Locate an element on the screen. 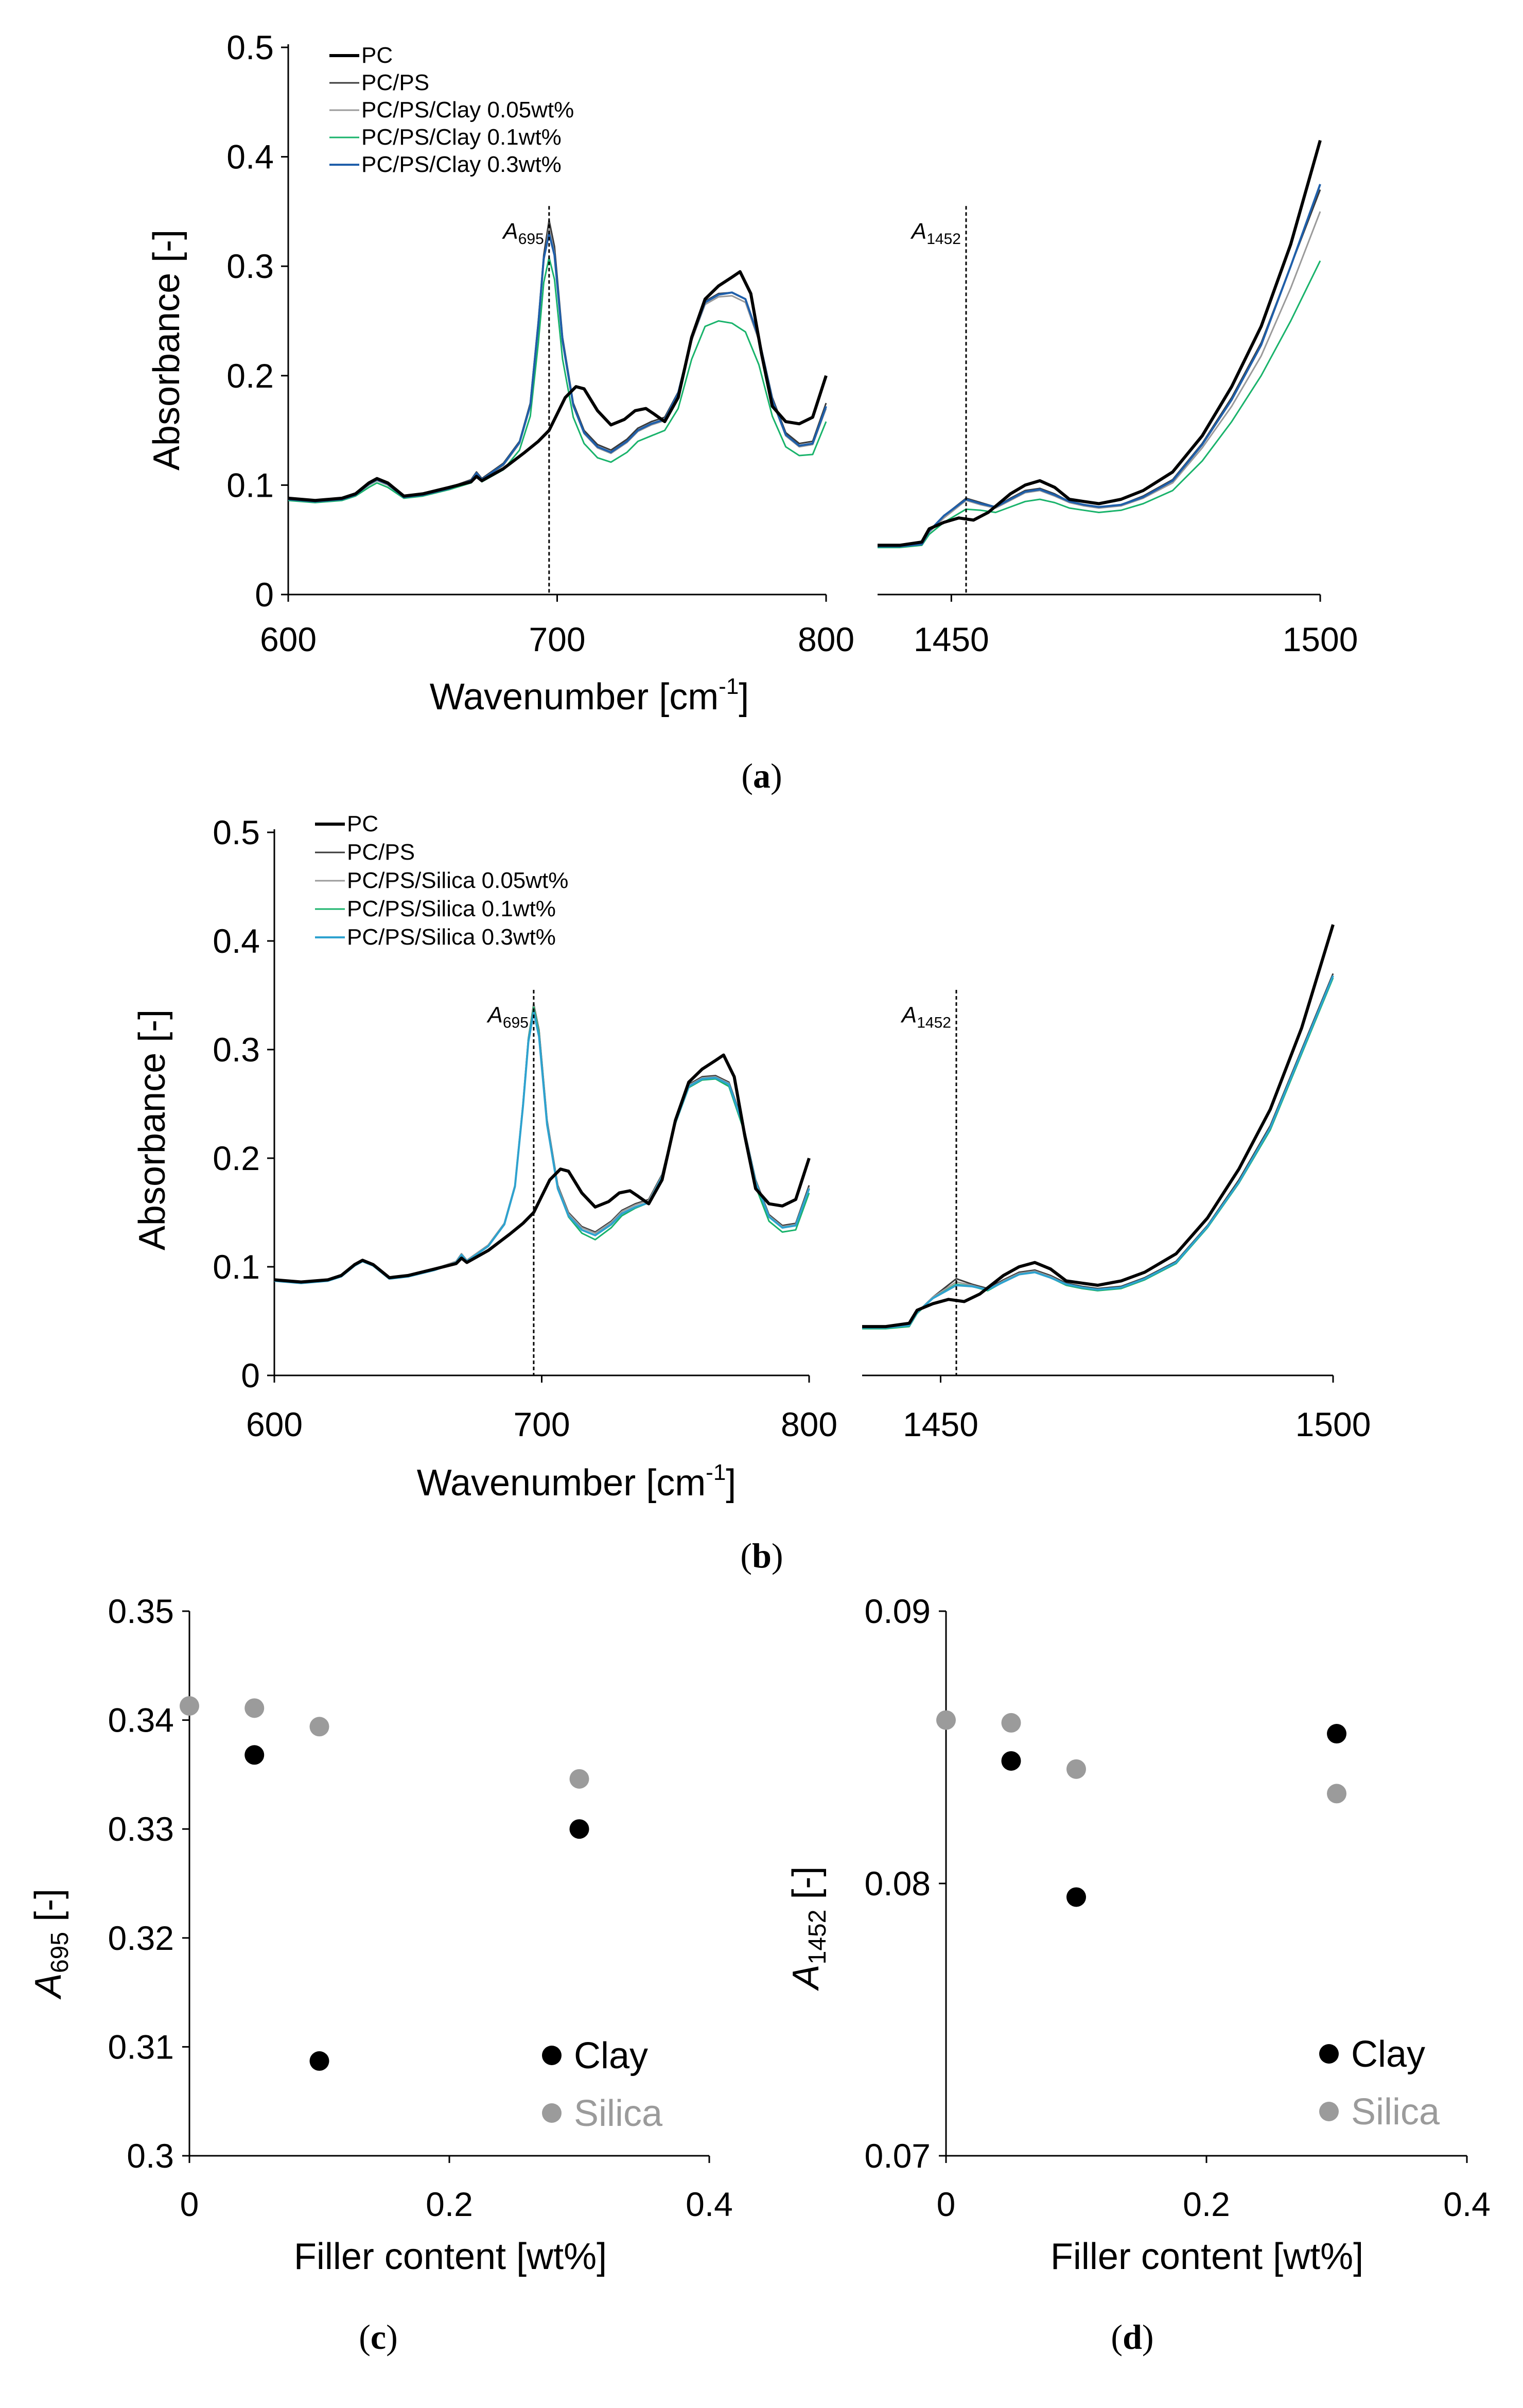  panel-label: (a) is located at coordinates (761, 775).